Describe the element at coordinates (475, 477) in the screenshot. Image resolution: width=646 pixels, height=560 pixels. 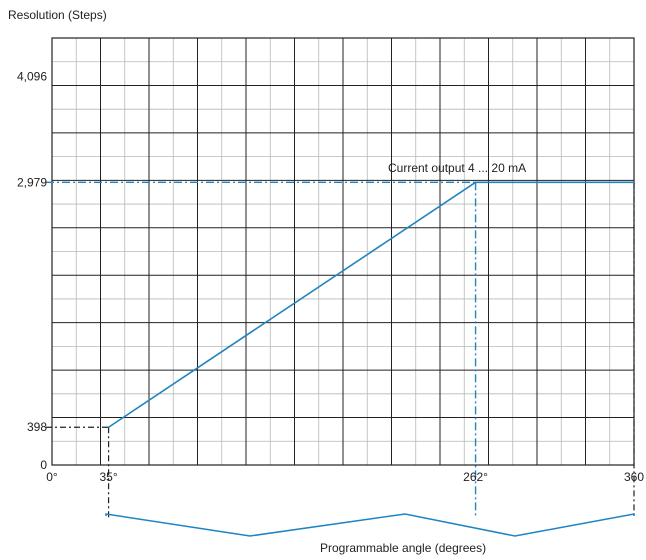
I see `x-tick-label: 262°` at that location.